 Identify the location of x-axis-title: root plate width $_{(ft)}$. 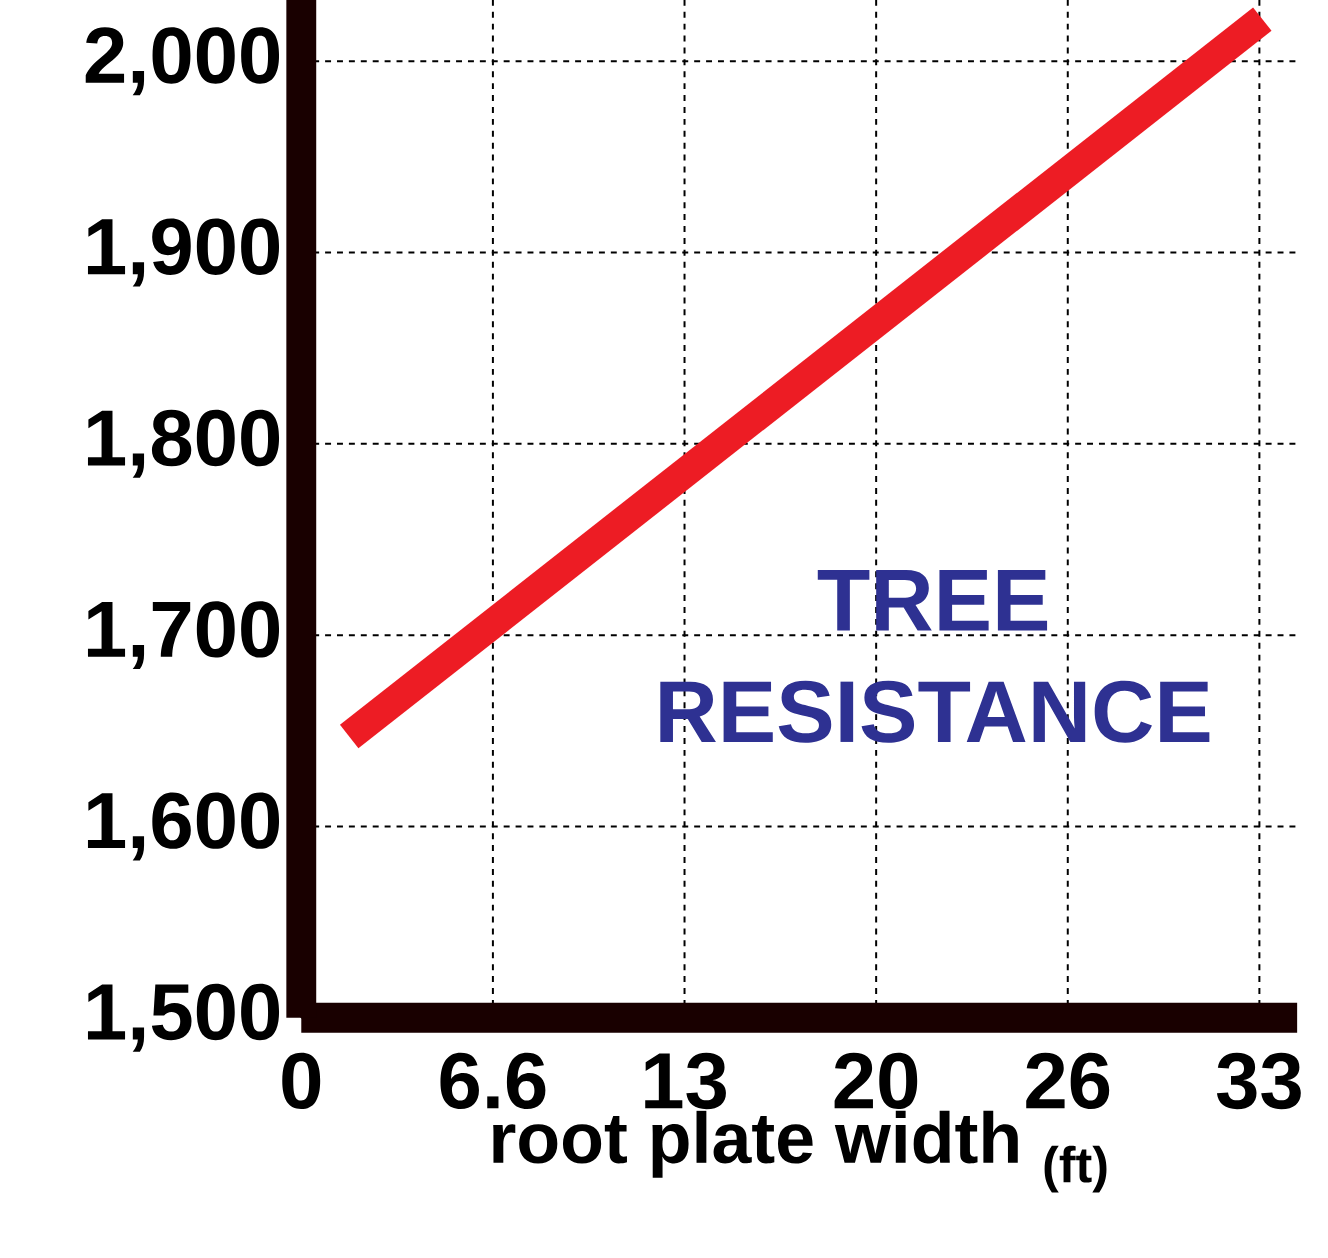
(800, 1151).